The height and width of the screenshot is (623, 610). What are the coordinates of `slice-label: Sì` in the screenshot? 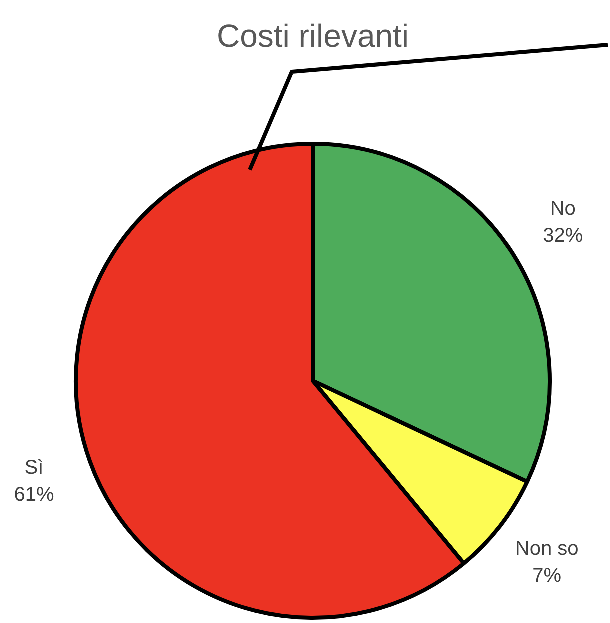 It's located at (34, 467).